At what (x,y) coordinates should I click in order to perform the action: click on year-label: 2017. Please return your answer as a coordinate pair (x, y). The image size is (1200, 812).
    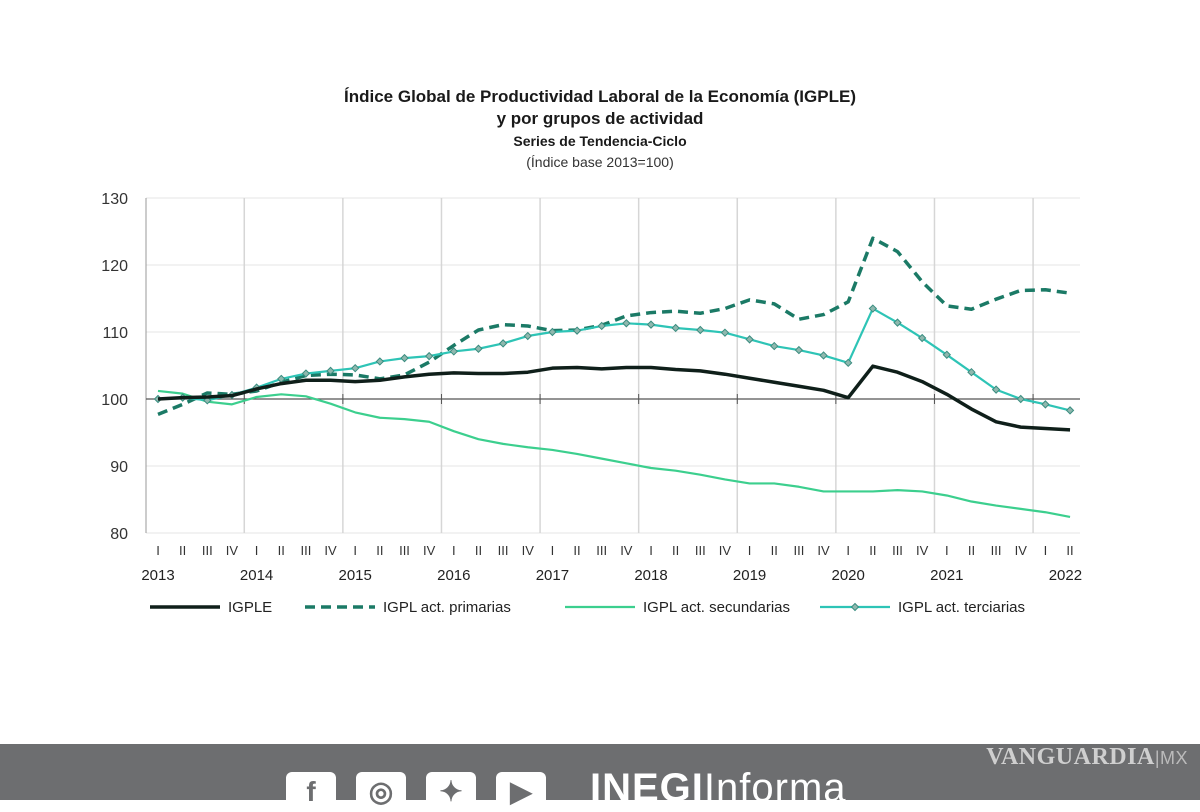
    Looking at the image, I should click on (552, 575).